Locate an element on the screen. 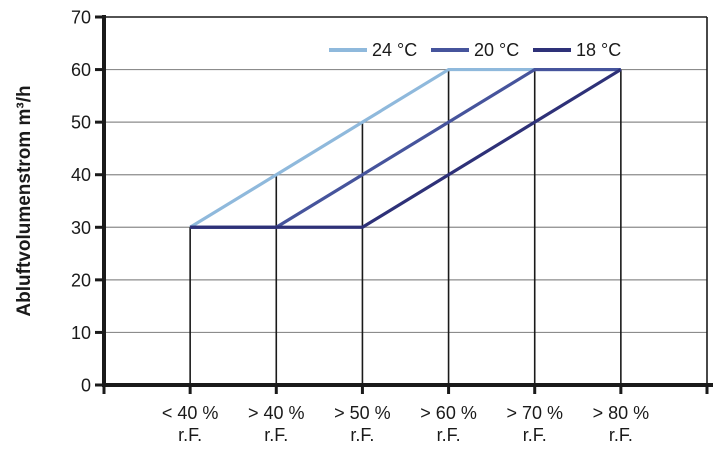  y-axis-title: Abluftvolumenstrom m³/h is located at coordinates (24, 200).